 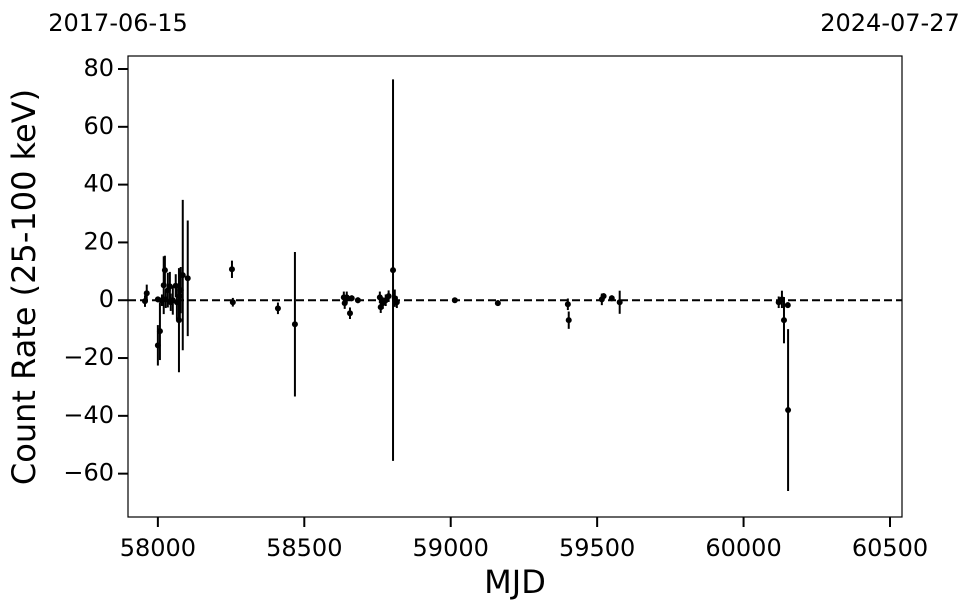 I want to click on y-axis-label: Count Rate (25-100 keV), so click(x=24, y=287).